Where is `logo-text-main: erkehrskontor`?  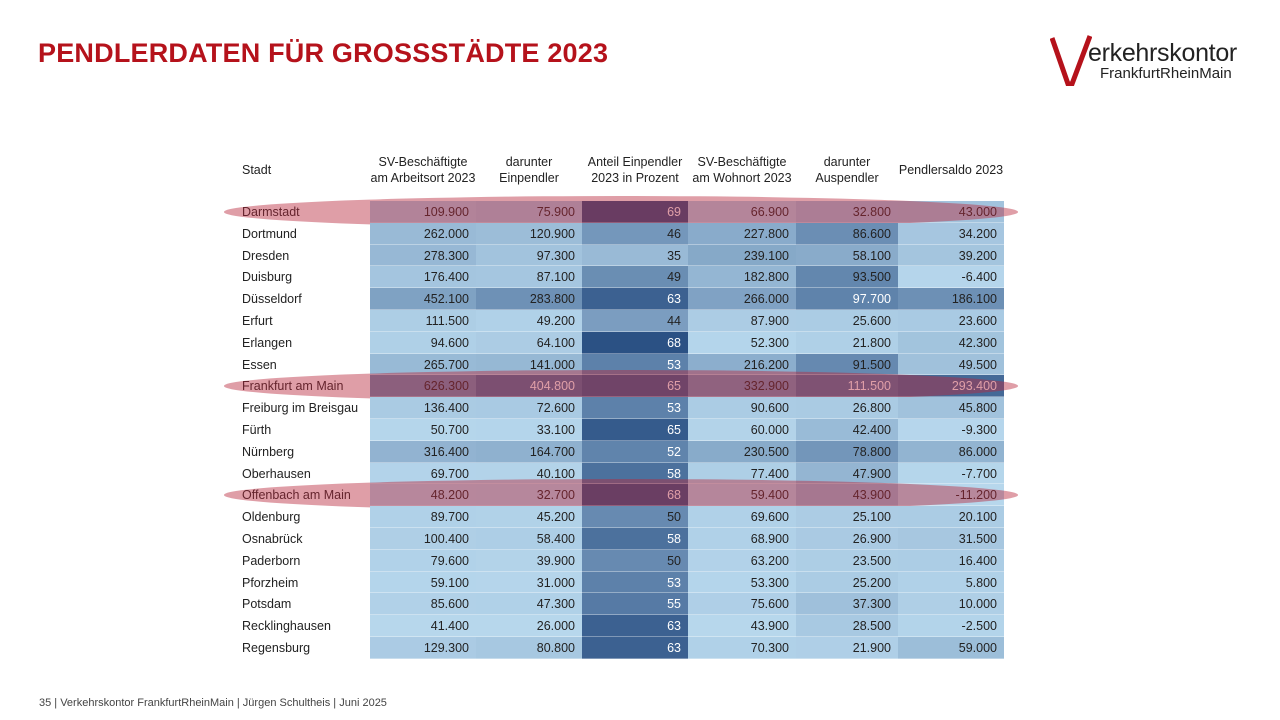
logo-text-main: erkehrskontor is located at coordinates (1162, 53).